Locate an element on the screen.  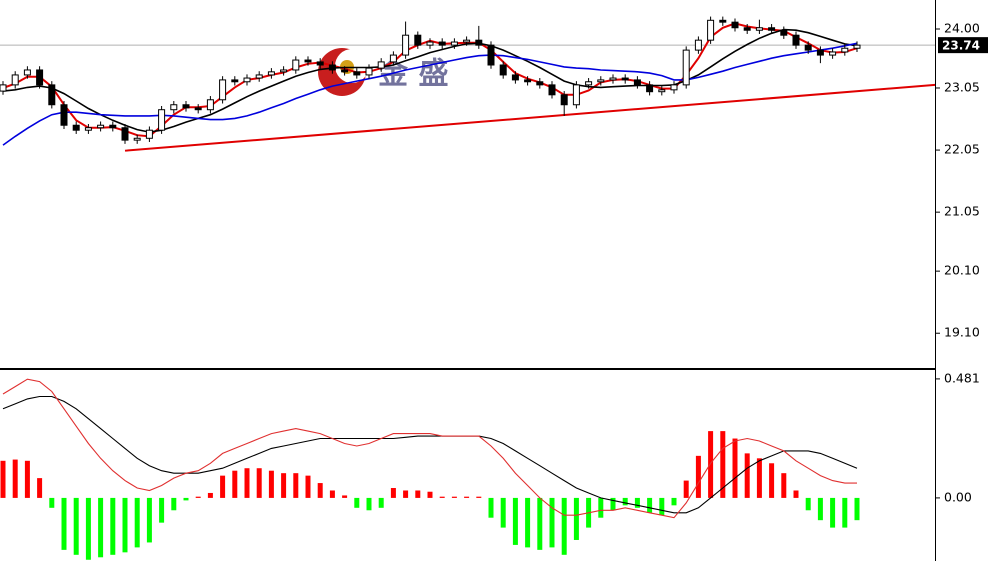
last-price-label: 23.74 is located at coordinates (961, 46).